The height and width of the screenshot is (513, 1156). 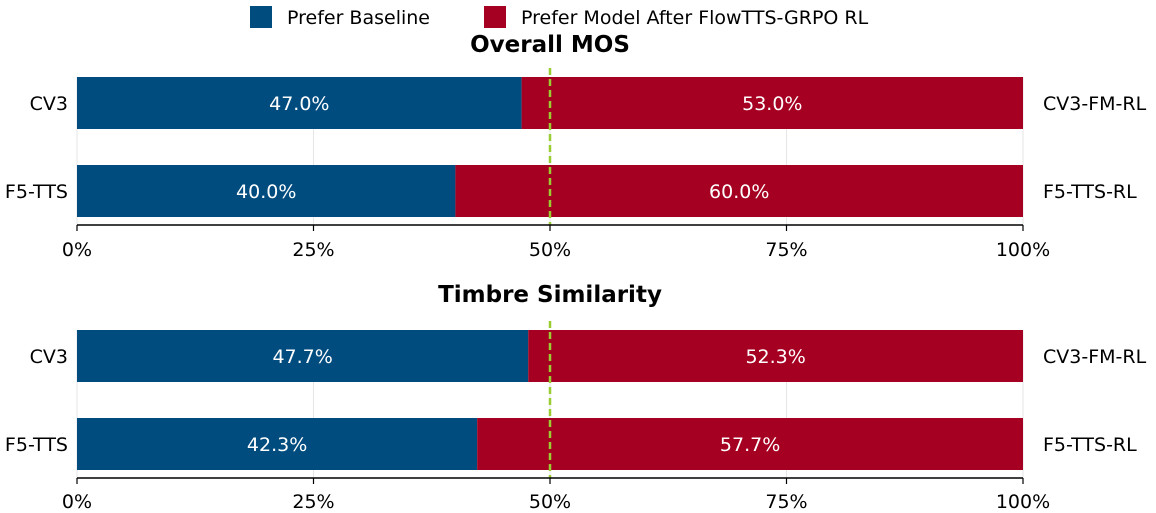 What do you see at coordinates (495, 17) in the screenshot?
I see `legend-swatch-rl-model` at bounding box center [495, 17].